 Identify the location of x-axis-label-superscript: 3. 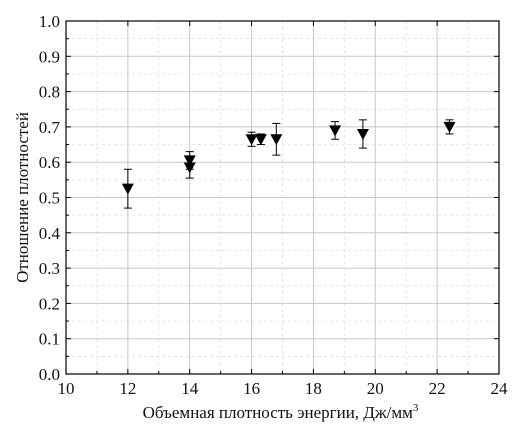
(416, 408).